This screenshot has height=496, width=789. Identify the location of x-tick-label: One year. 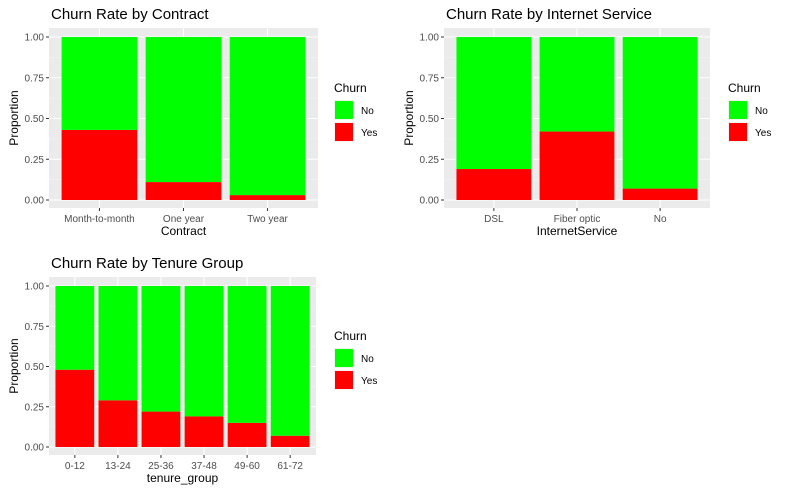
(184, 219).